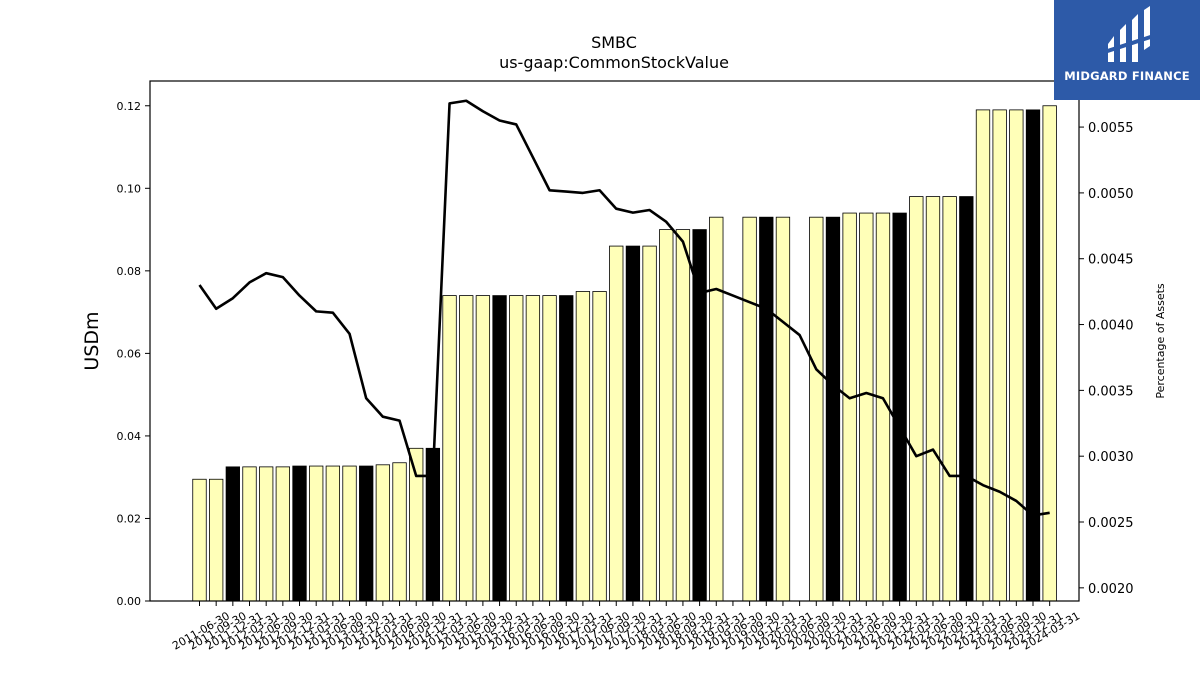  Describe the element at coordinates (1111, 128) in the screenshot. I see `y2-tick-label: 0.0055` at that location.